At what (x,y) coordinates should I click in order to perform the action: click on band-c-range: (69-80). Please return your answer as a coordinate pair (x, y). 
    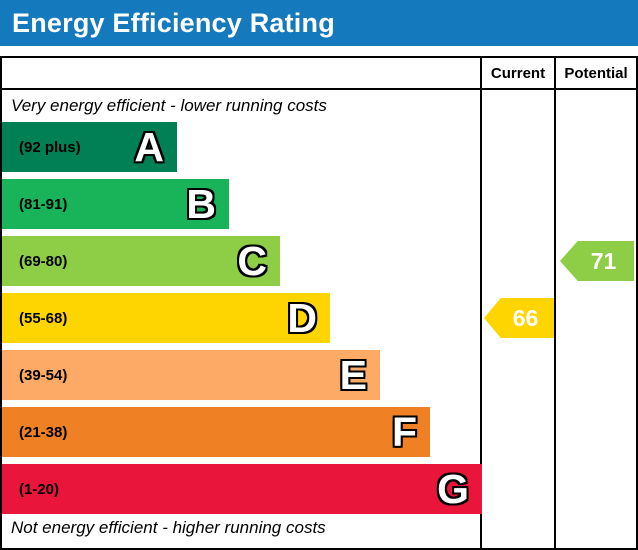
    Looking at the image, I should click on (43, 261).